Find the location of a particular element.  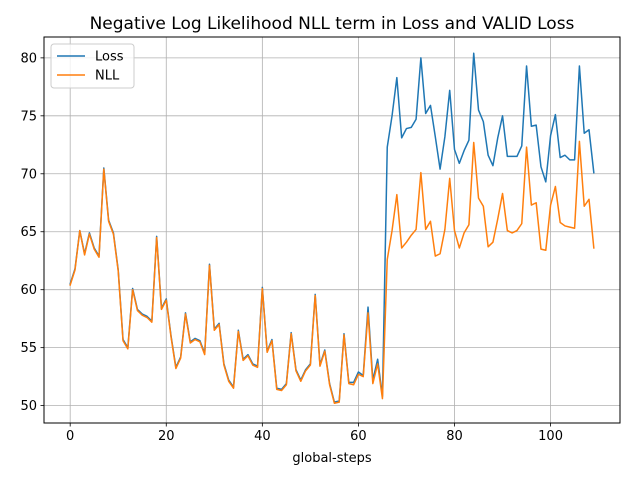

legend-label-nll: NLL is located at coordinates (107, 76).